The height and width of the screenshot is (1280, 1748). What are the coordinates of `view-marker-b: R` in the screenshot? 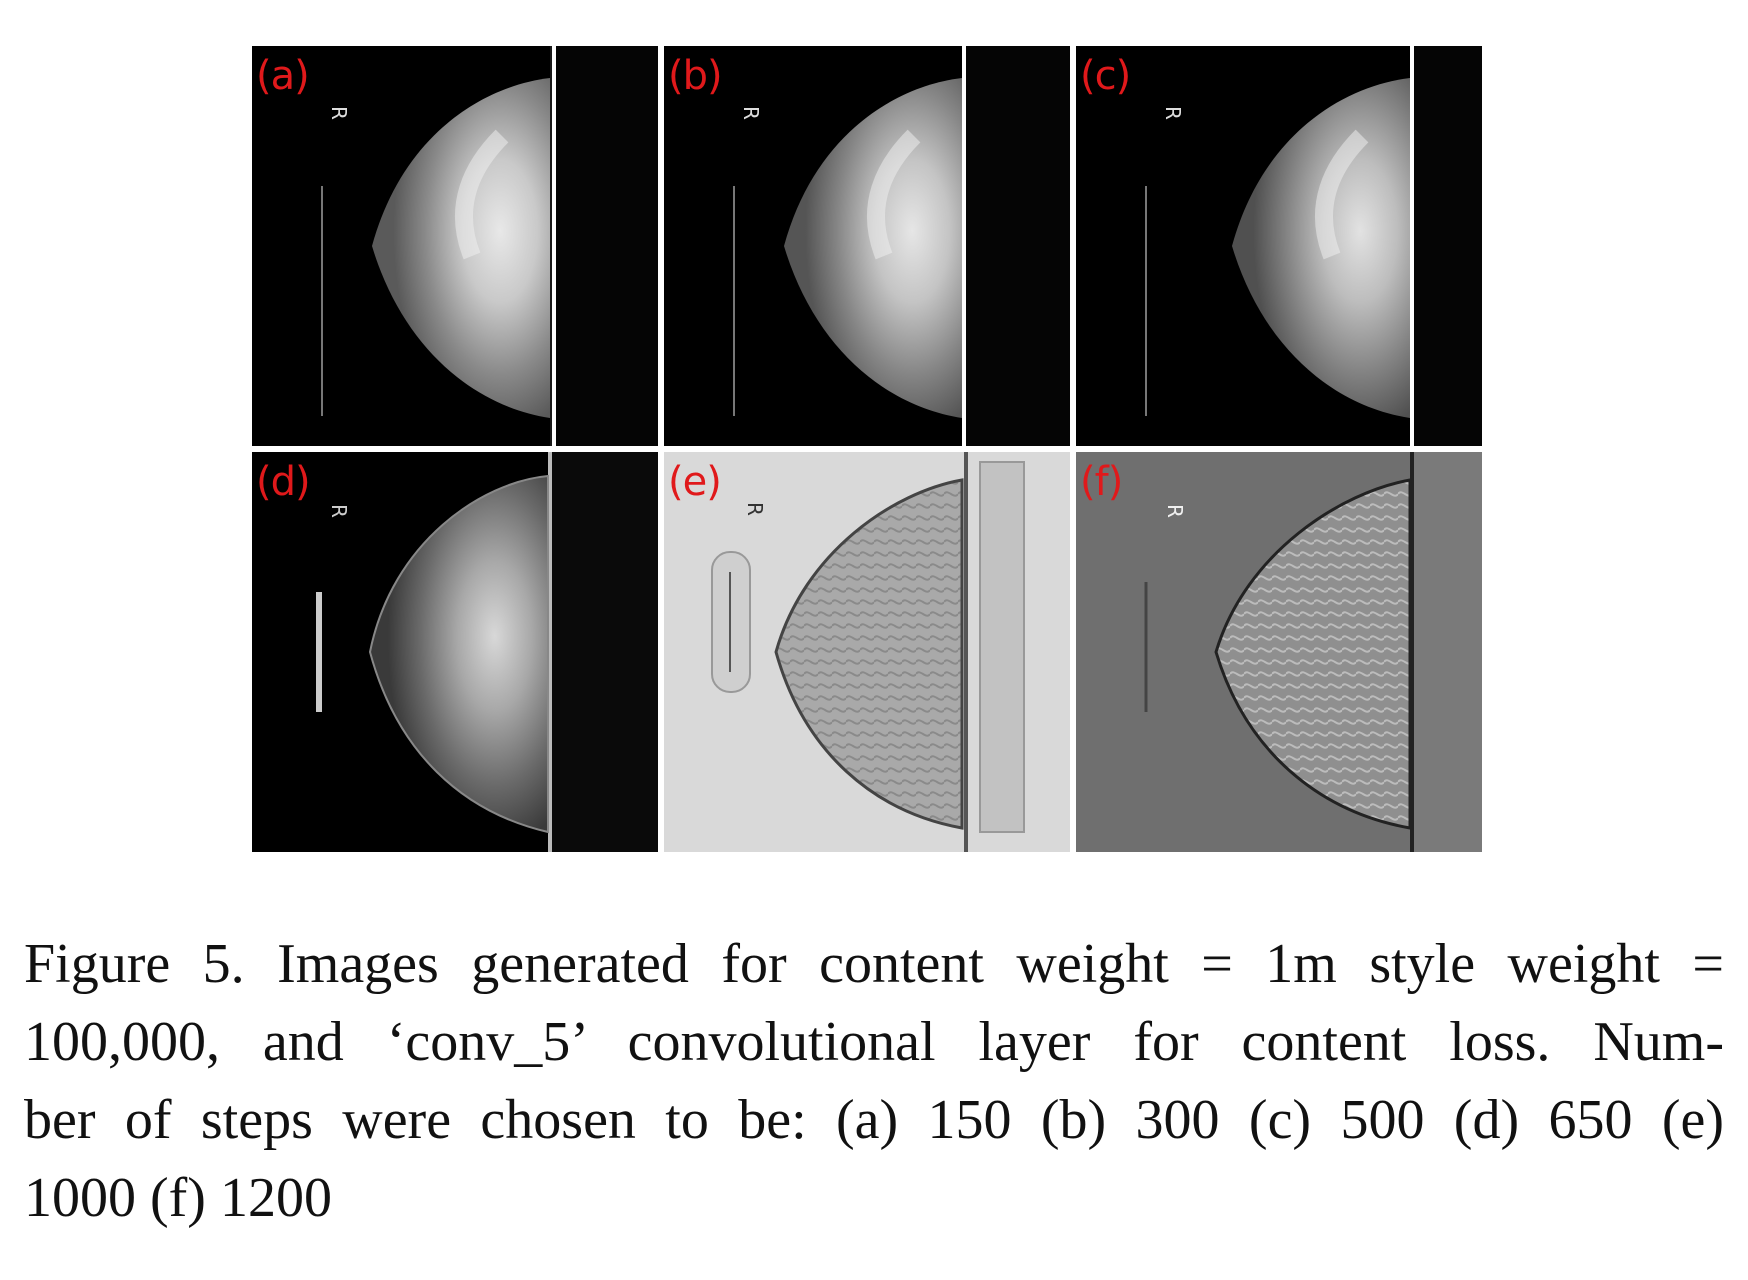 It's located at (751, 113).